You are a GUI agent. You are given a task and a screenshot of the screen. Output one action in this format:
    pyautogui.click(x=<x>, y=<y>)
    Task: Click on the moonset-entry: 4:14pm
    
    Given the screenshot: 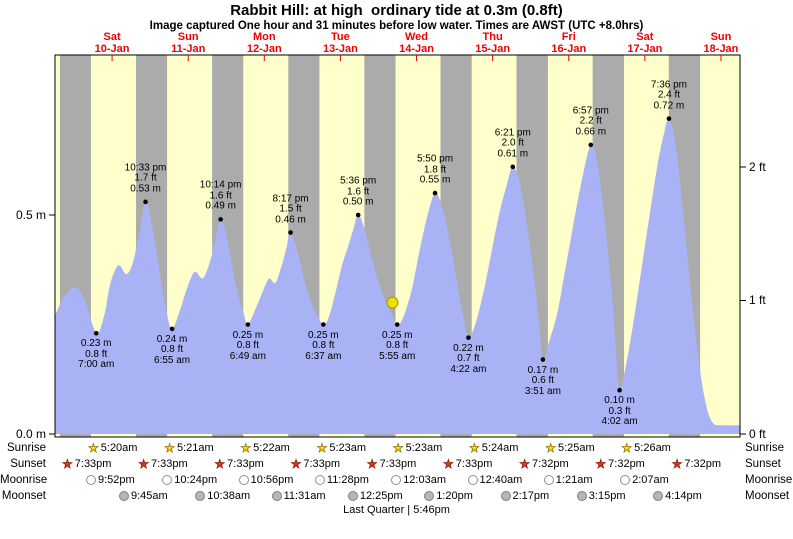 What is the action you would take?
    pyautogui.click(x=677, y=496)
    